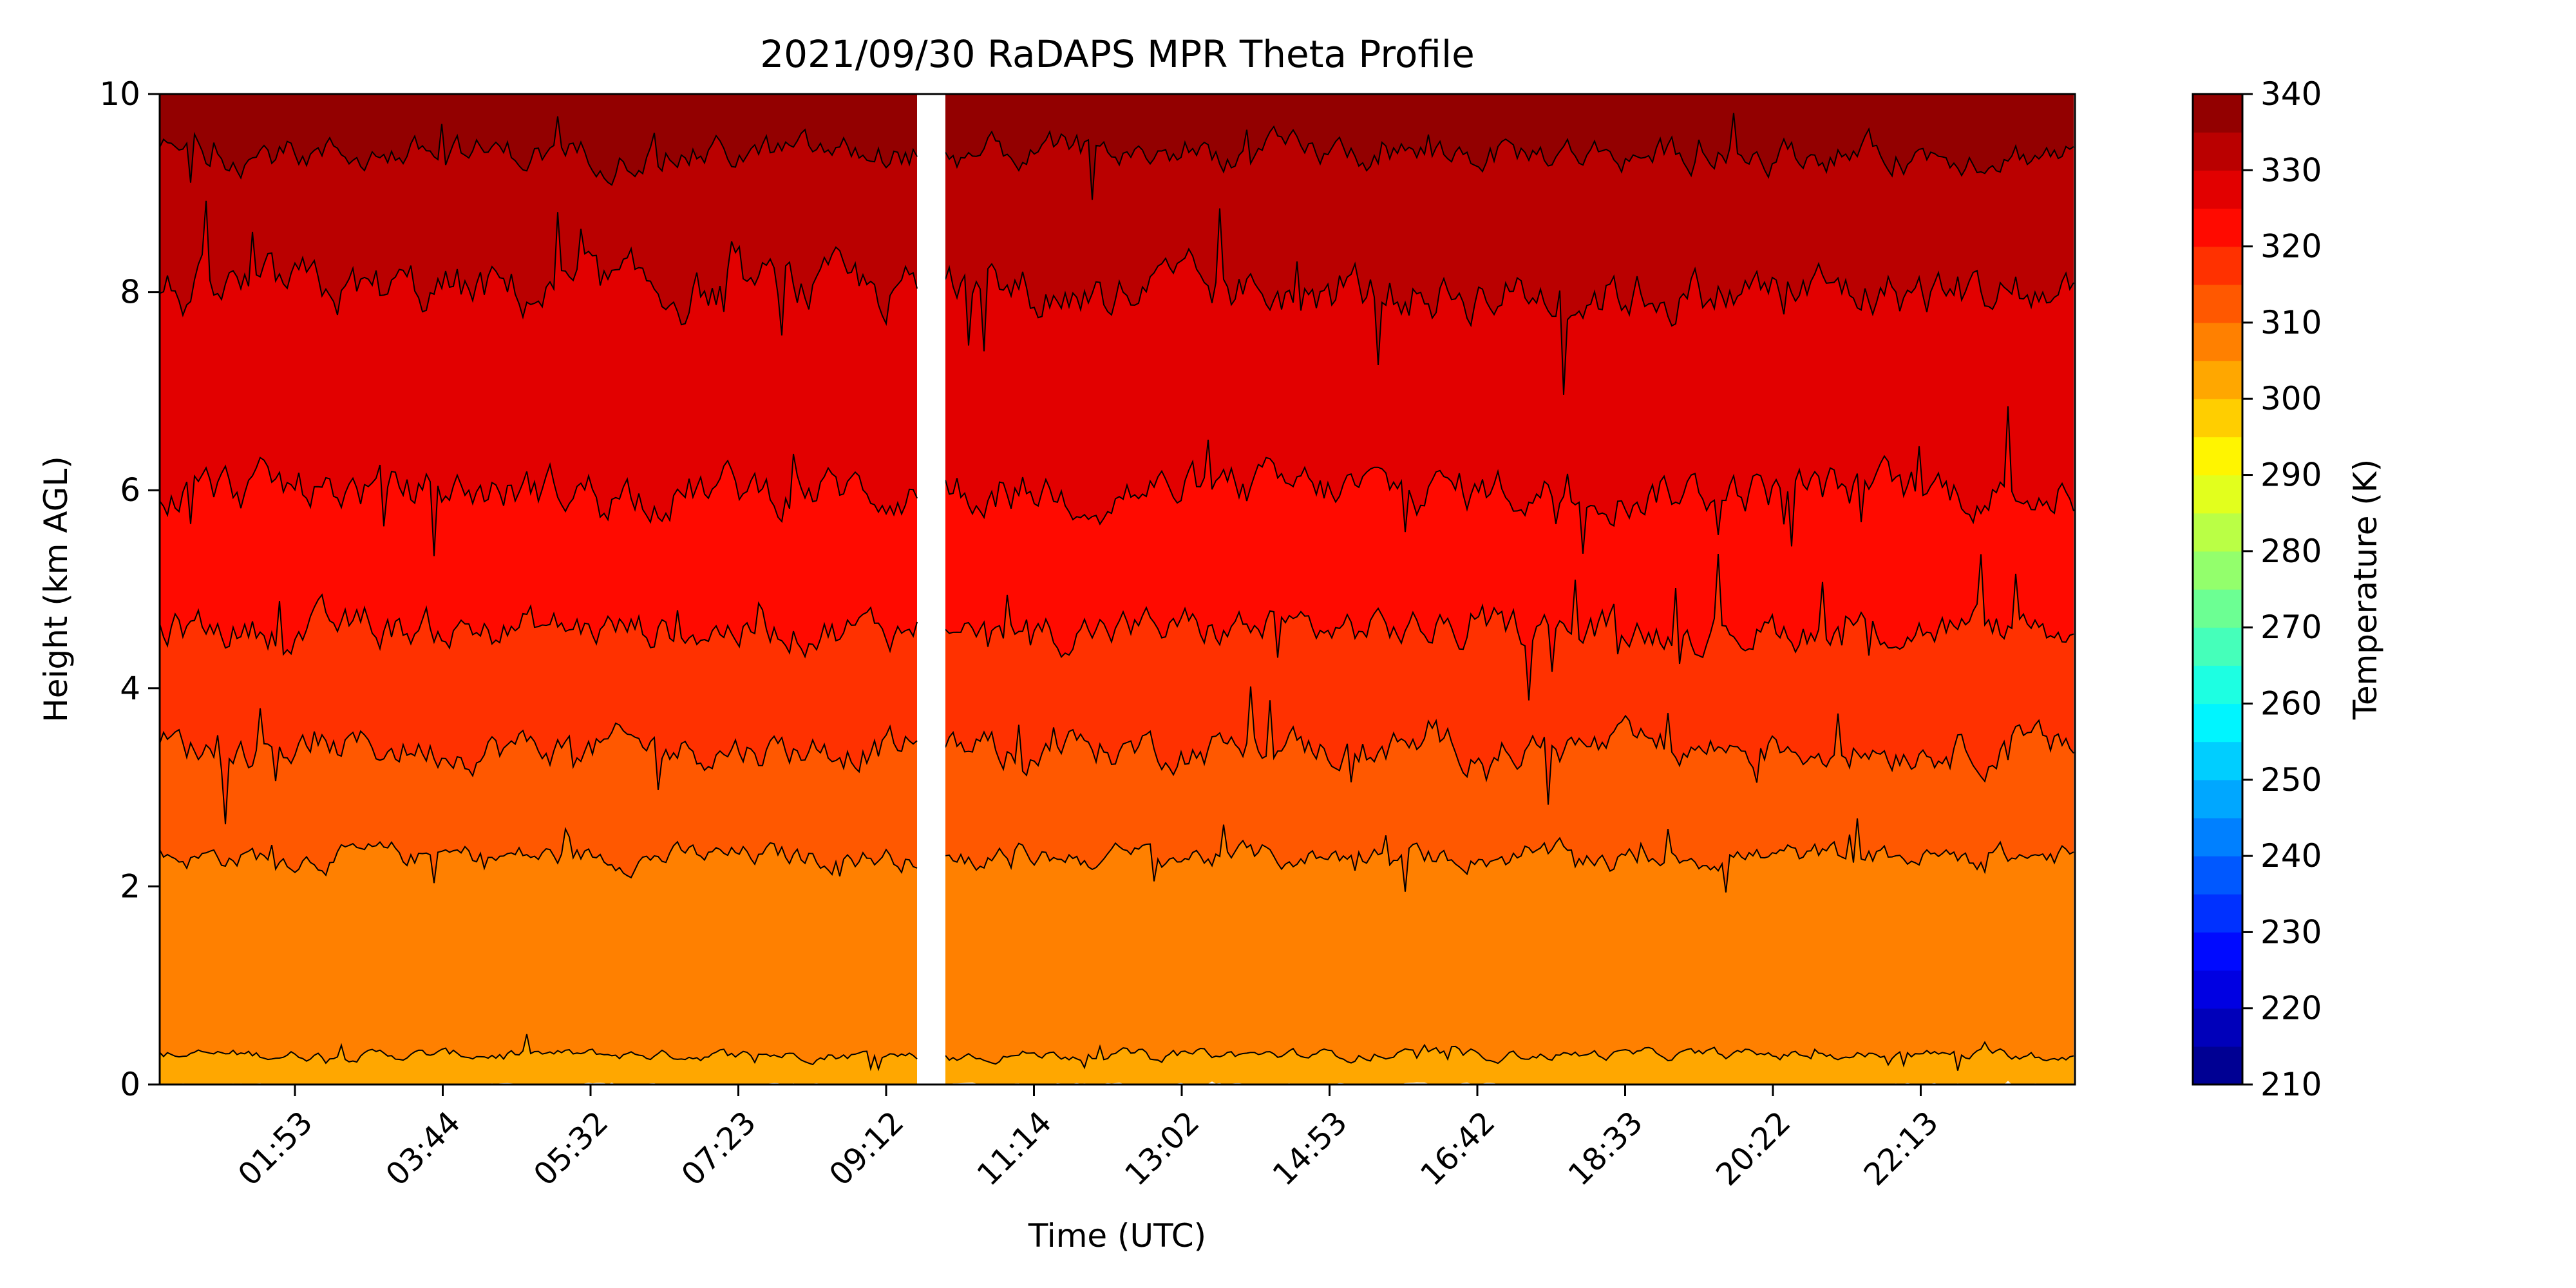 This screenshot has height=1288, width=2576. I want to click on y-tick-label: 6, so click(130, 490).